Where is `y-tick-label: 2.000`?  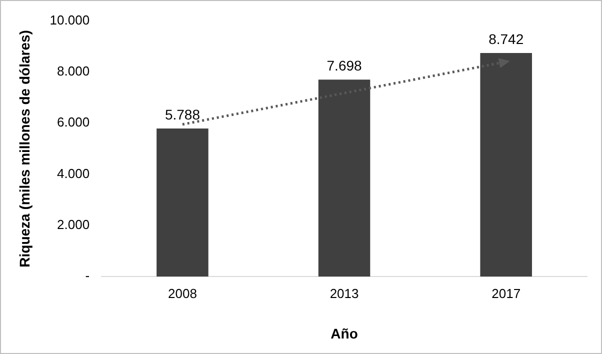
y-tick-label: 2.000 is located at coordinates (73, 224).